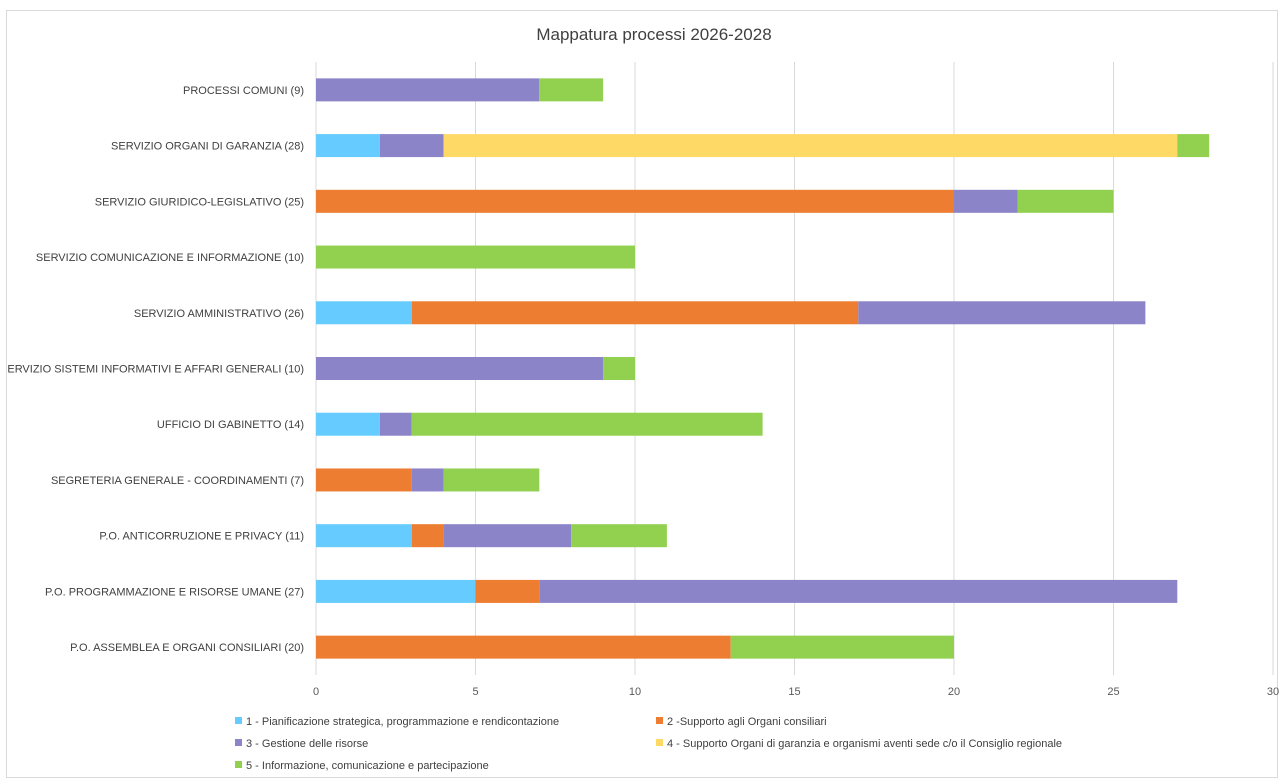  Describe the element at coordinates (177, 481) in the screenshot. I see `category-label: SEGRETERIA GENERALE - COORDINAMENTI (7)` at that location.